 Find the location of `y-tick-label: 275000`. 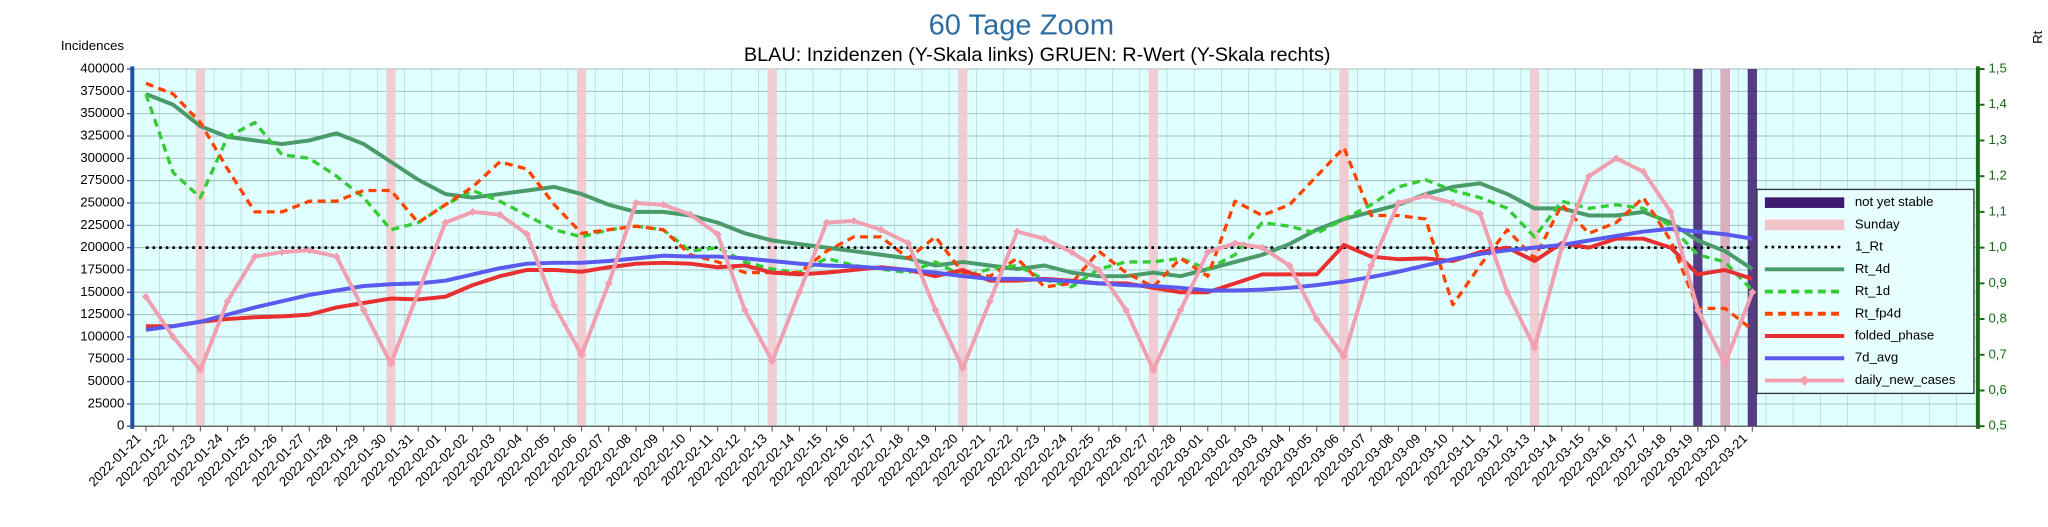

y-tick-label: 275000 is located at coordinates (102, 179).